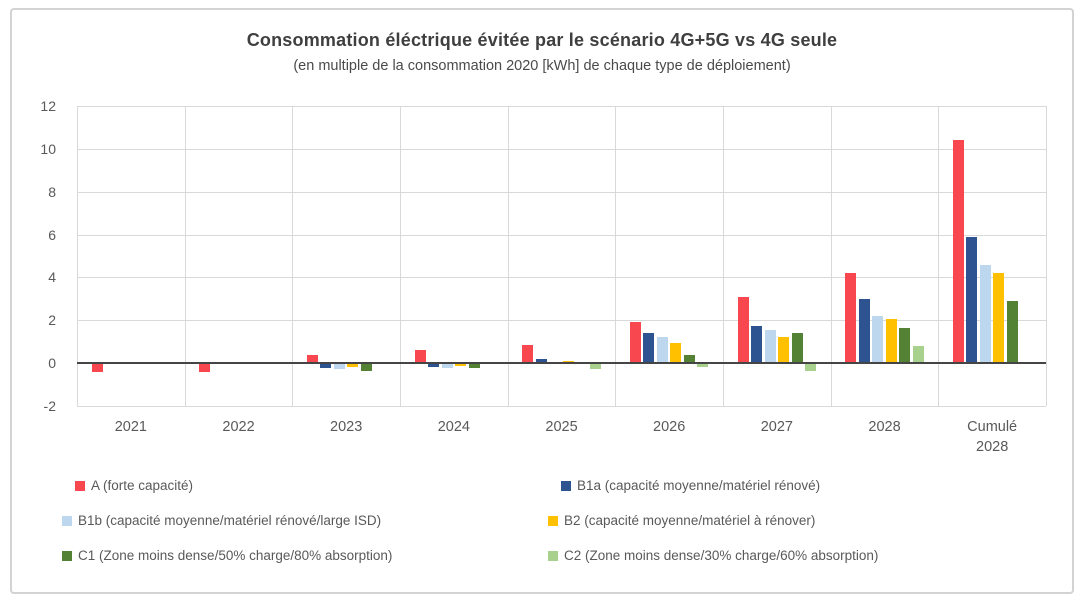  What do you see at coordinates (784, 350) in the screenshot?
I see `bar-B2-2027` at bounding box center [784, 350].